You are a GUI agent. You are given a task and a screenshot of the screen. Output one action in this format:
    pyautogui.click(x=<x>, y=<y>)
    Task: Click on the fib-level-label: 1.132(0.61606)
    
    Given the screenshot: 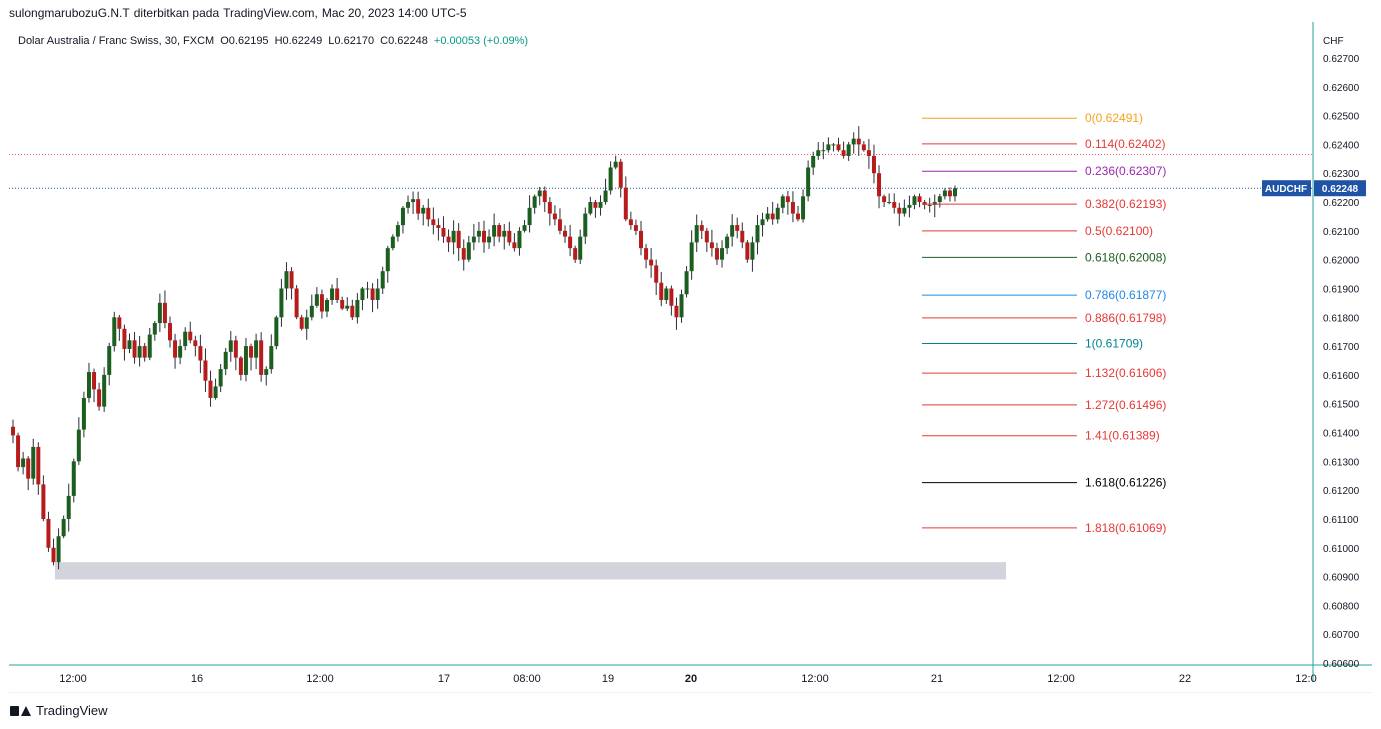 What is the action you would take?
    pyautogui.click(x=1125, y=373)
    